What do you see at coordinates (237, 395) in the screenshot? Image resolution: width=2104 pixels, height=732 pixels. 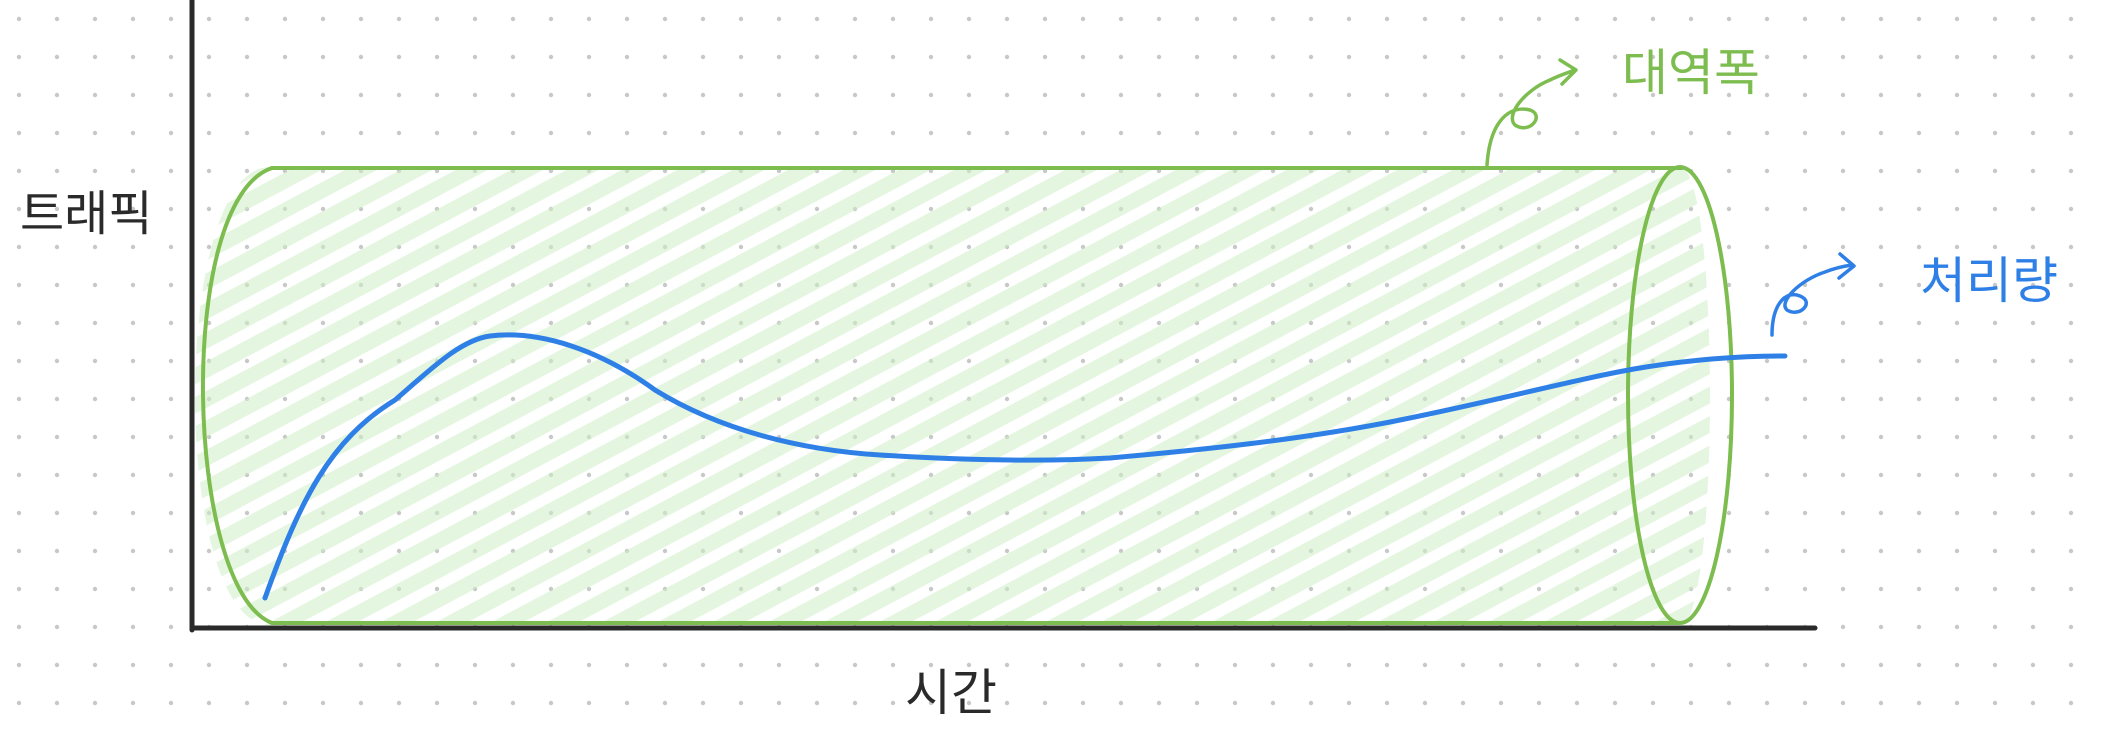 I see `pipe-left-end` at bounding box center [237, 395].